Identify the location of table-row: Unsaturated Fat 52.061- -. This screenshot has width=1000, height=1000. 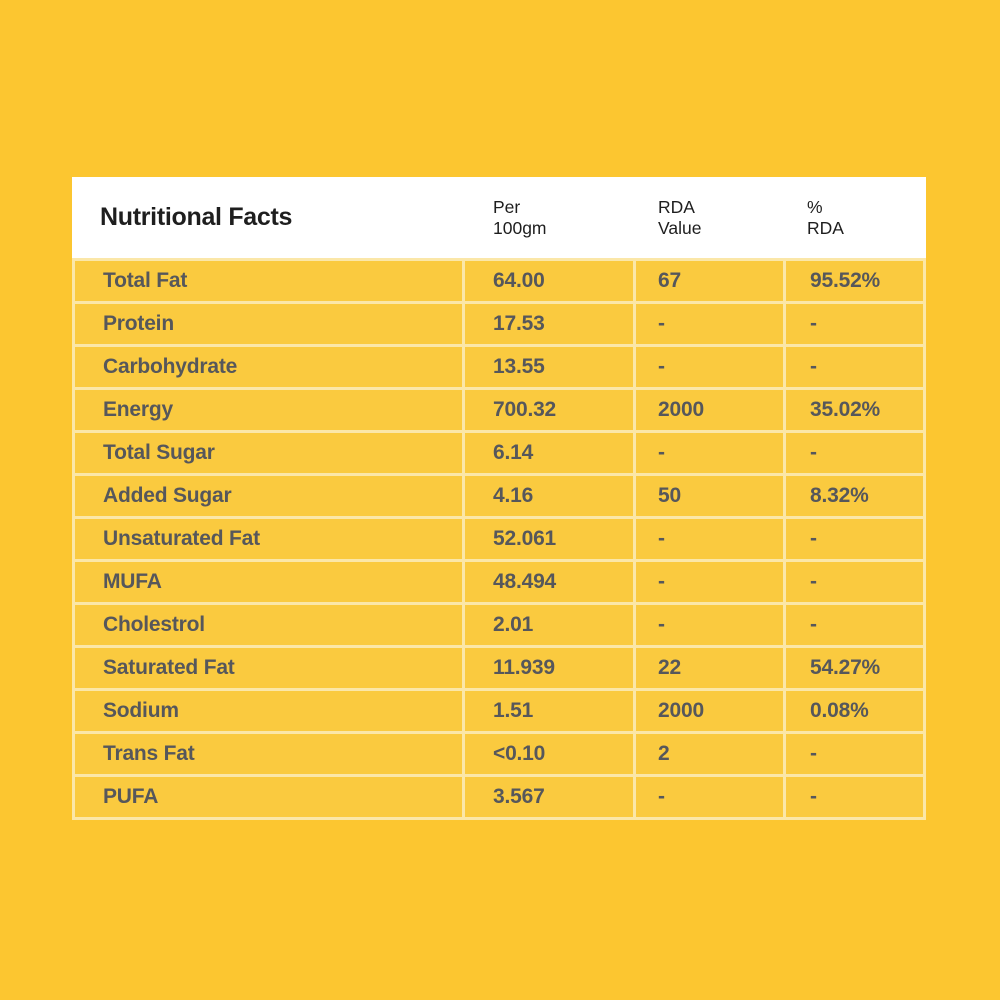
(499, 539).